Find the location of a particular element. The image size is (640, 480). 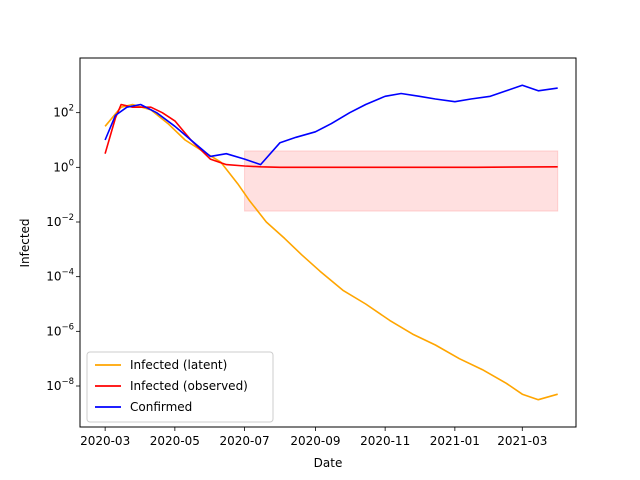

y-tick-label: 10⁻² is located at coordinates (60, 221).